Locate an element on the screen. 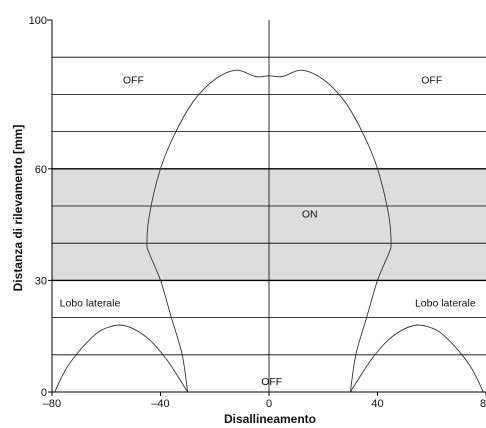  side-lobe-label-right: Lobo laterale is located at coordinates (445, 304).